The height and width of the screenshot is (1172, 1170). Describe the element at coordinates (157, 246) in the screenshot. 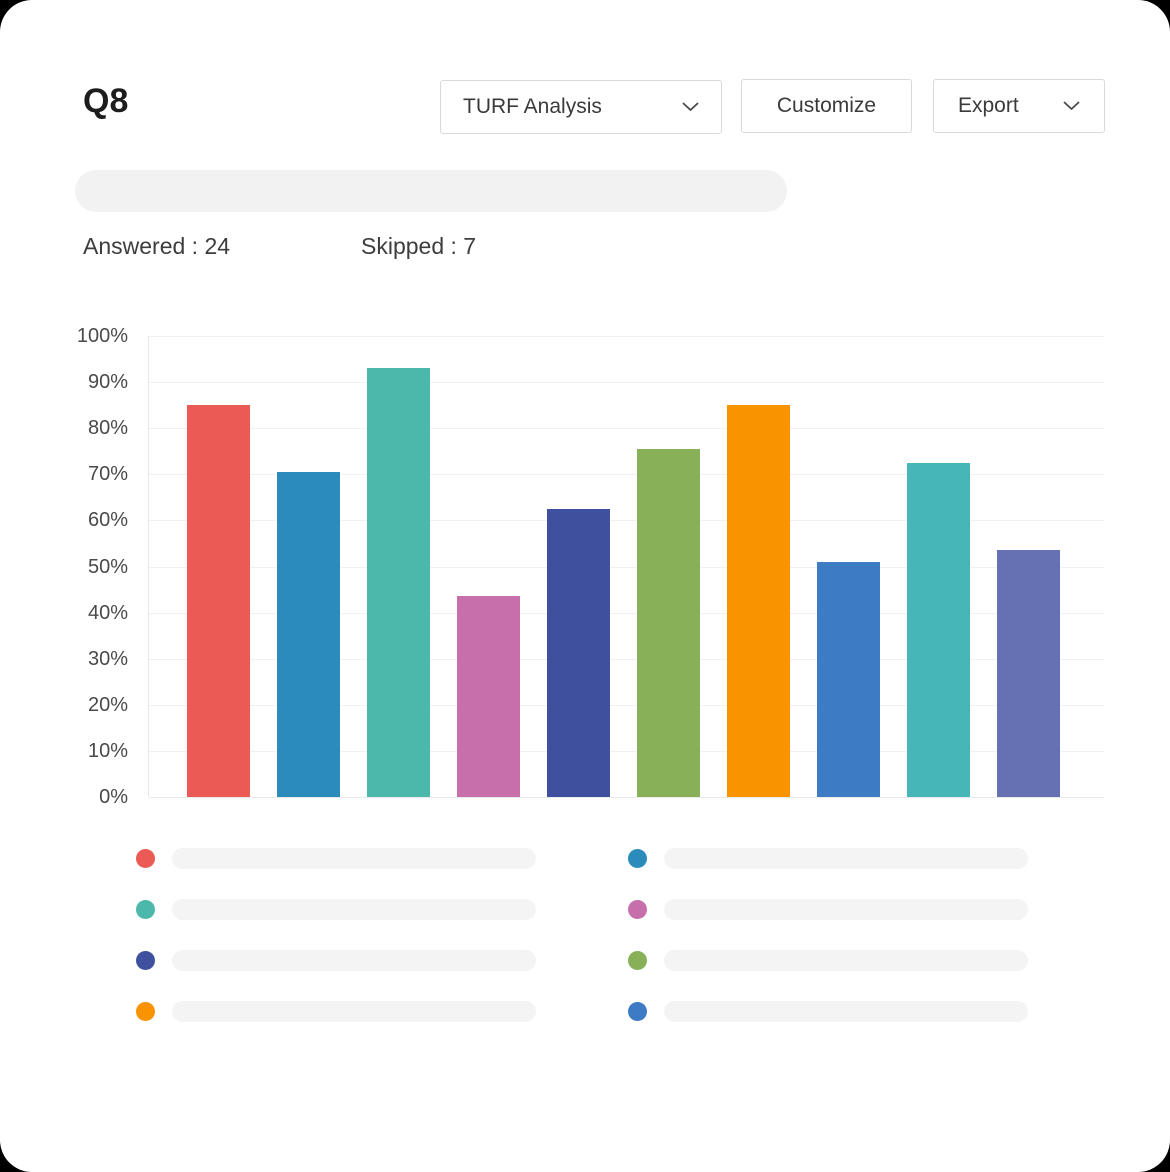

I see `answered-count: Answered : 24` at that location.